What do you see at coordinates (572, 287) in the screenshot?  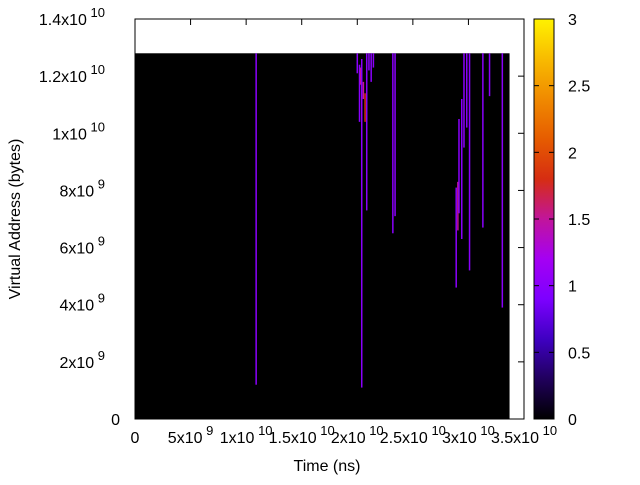 I see `colorbar-tick-label: 1` at bounding box center [572, 287].